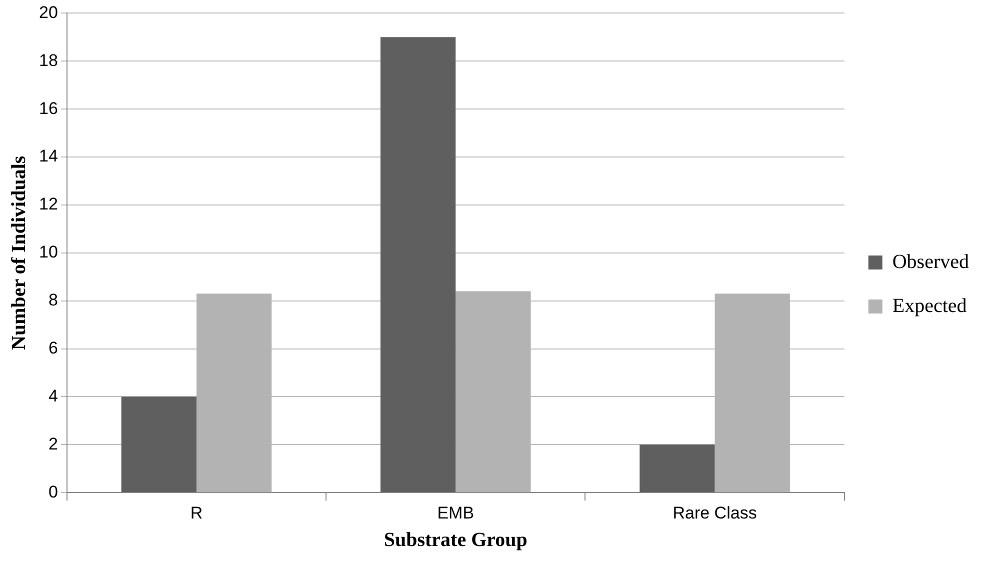 This screenshot has height=561, width=987. What do you see at coordinates (53, 492) in the screenshot?
I see `y-tick-label: 0` at bounding box center [53, 492].